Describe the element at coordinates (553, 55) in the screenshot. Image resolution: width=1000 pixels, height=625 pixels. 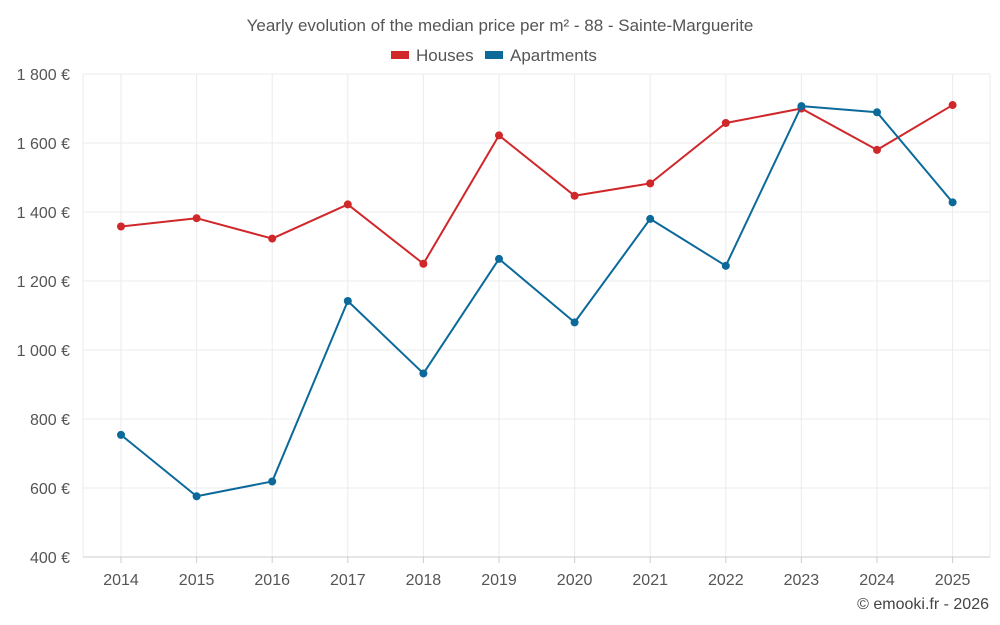
I see `legend-label-apartments: Apartments` at that location.